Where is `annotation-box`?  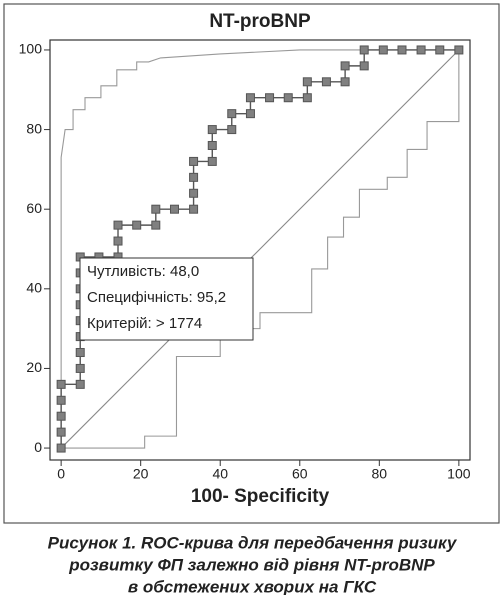 annotation-box is located at coordinates (166, 299).